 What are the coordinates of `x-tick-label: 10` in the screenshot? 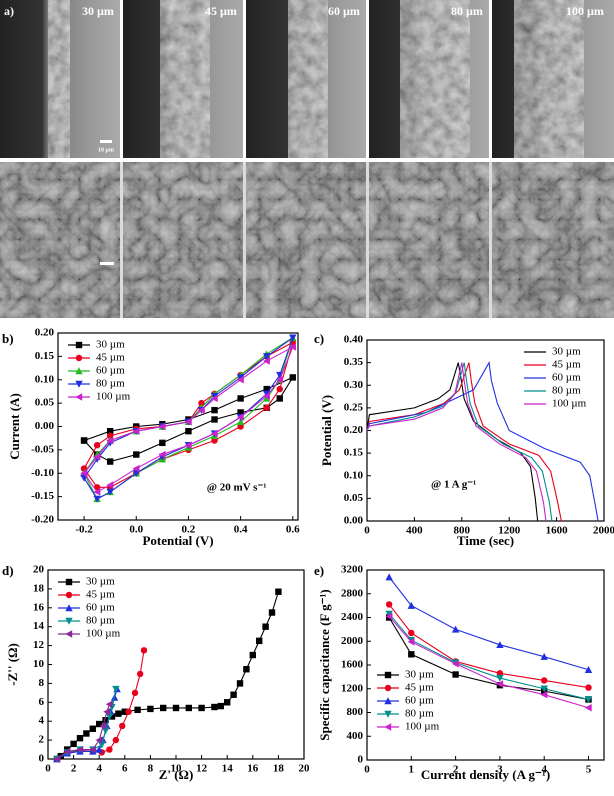 It's located at (177, 769).